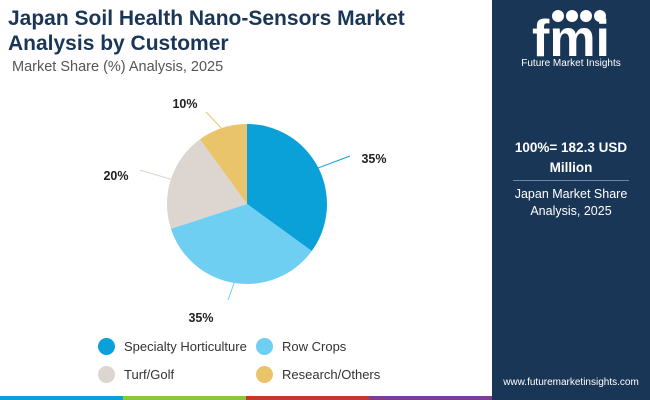 Image resolution: width=650 pixels, height=400 pixels. I want to click on panel-description: Japan Market Share Analysis, 2025, so click(571, 202).